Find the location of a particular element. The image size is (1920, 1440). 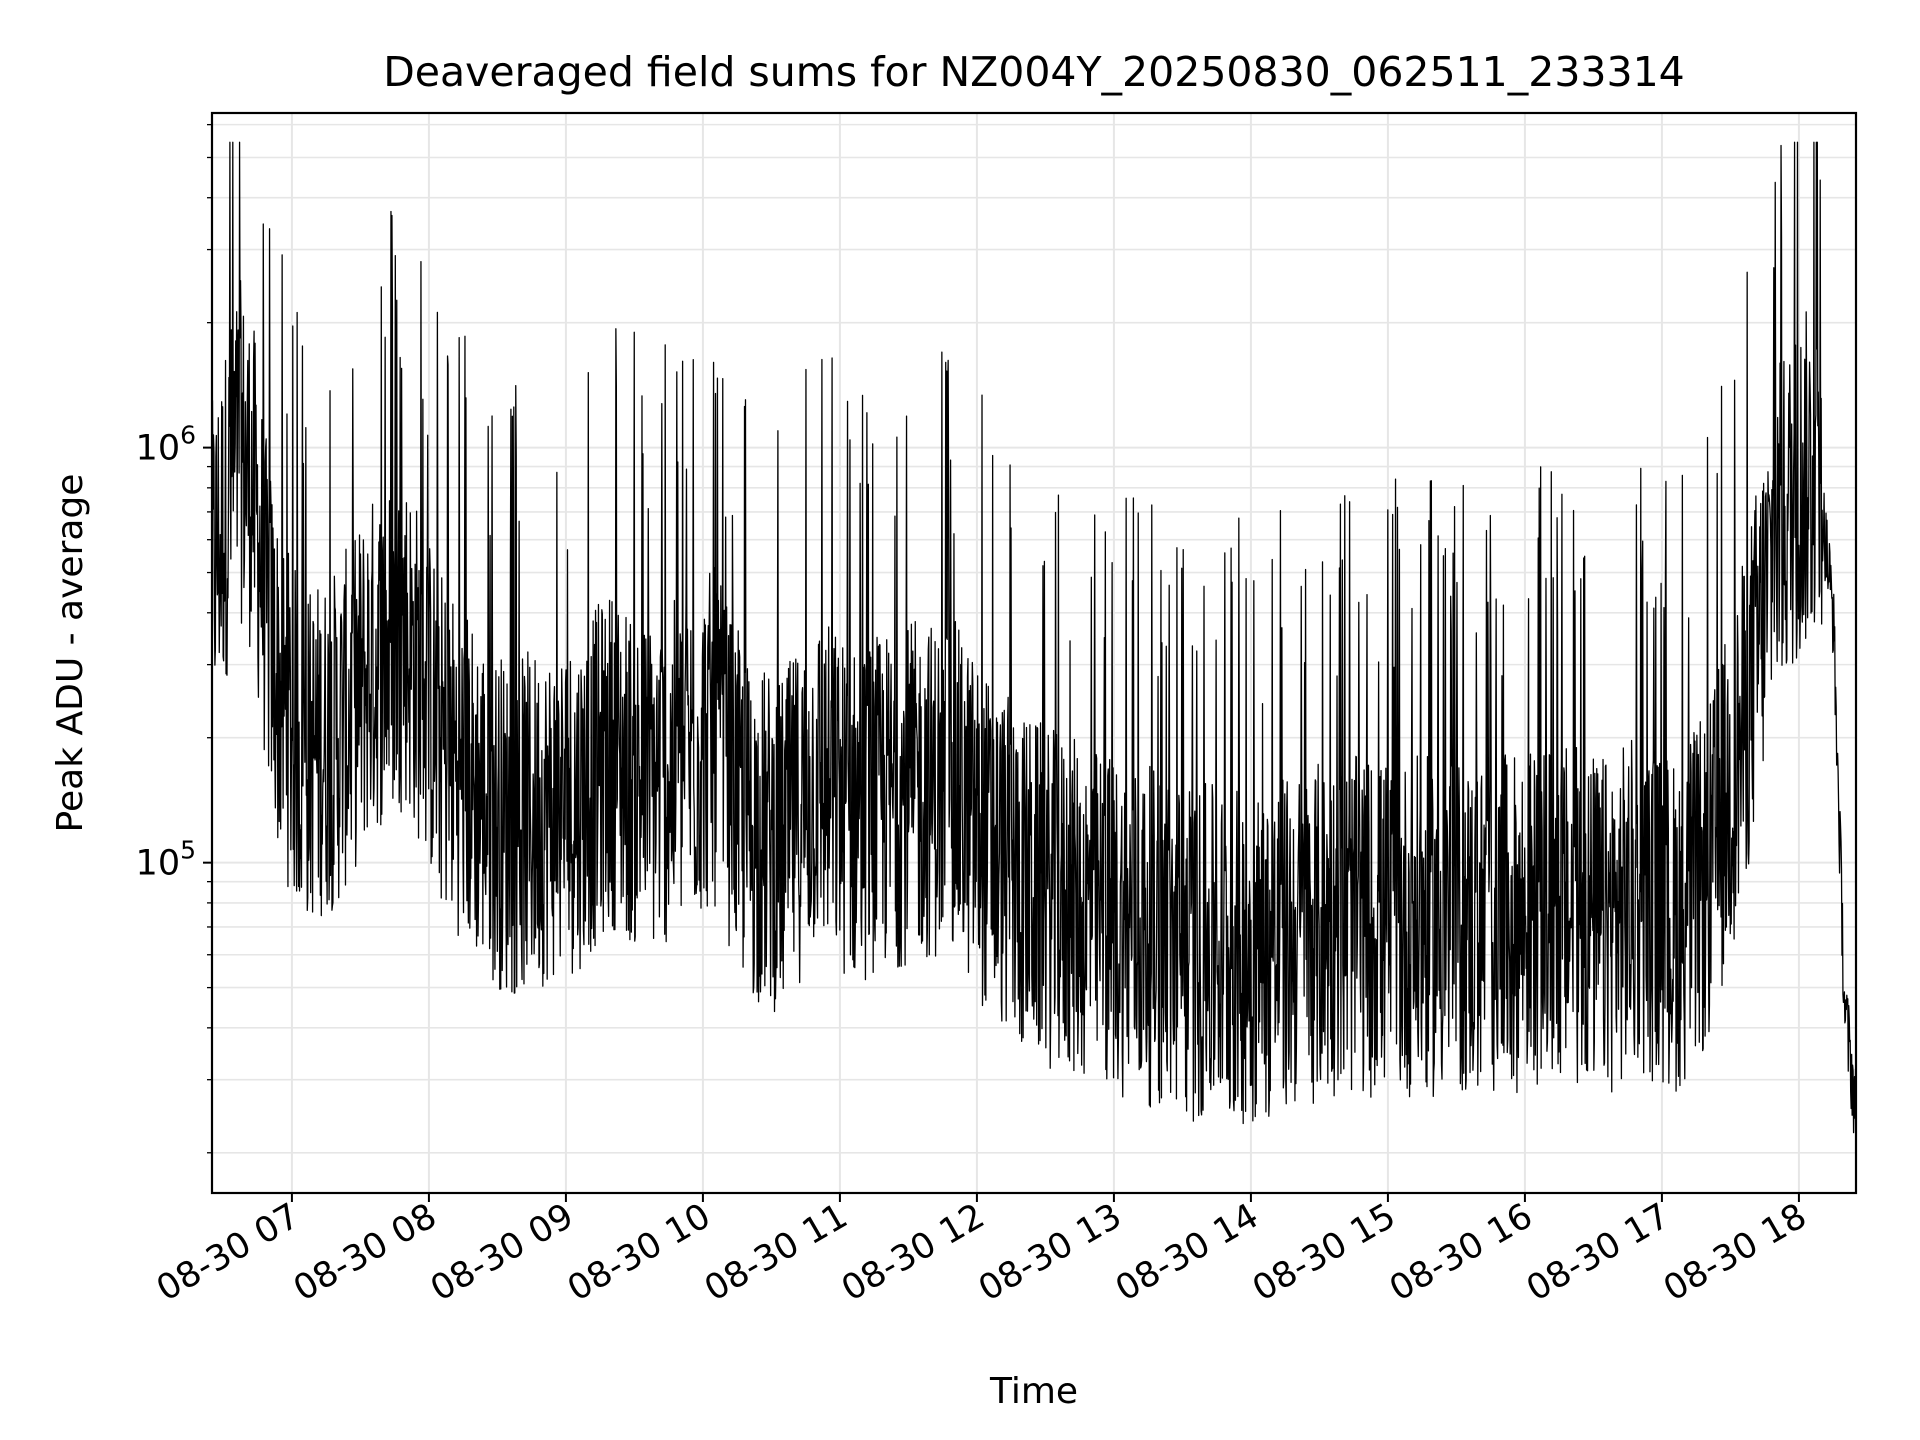

y-tick-exponent: 5 is located at coordinates (188, 850).